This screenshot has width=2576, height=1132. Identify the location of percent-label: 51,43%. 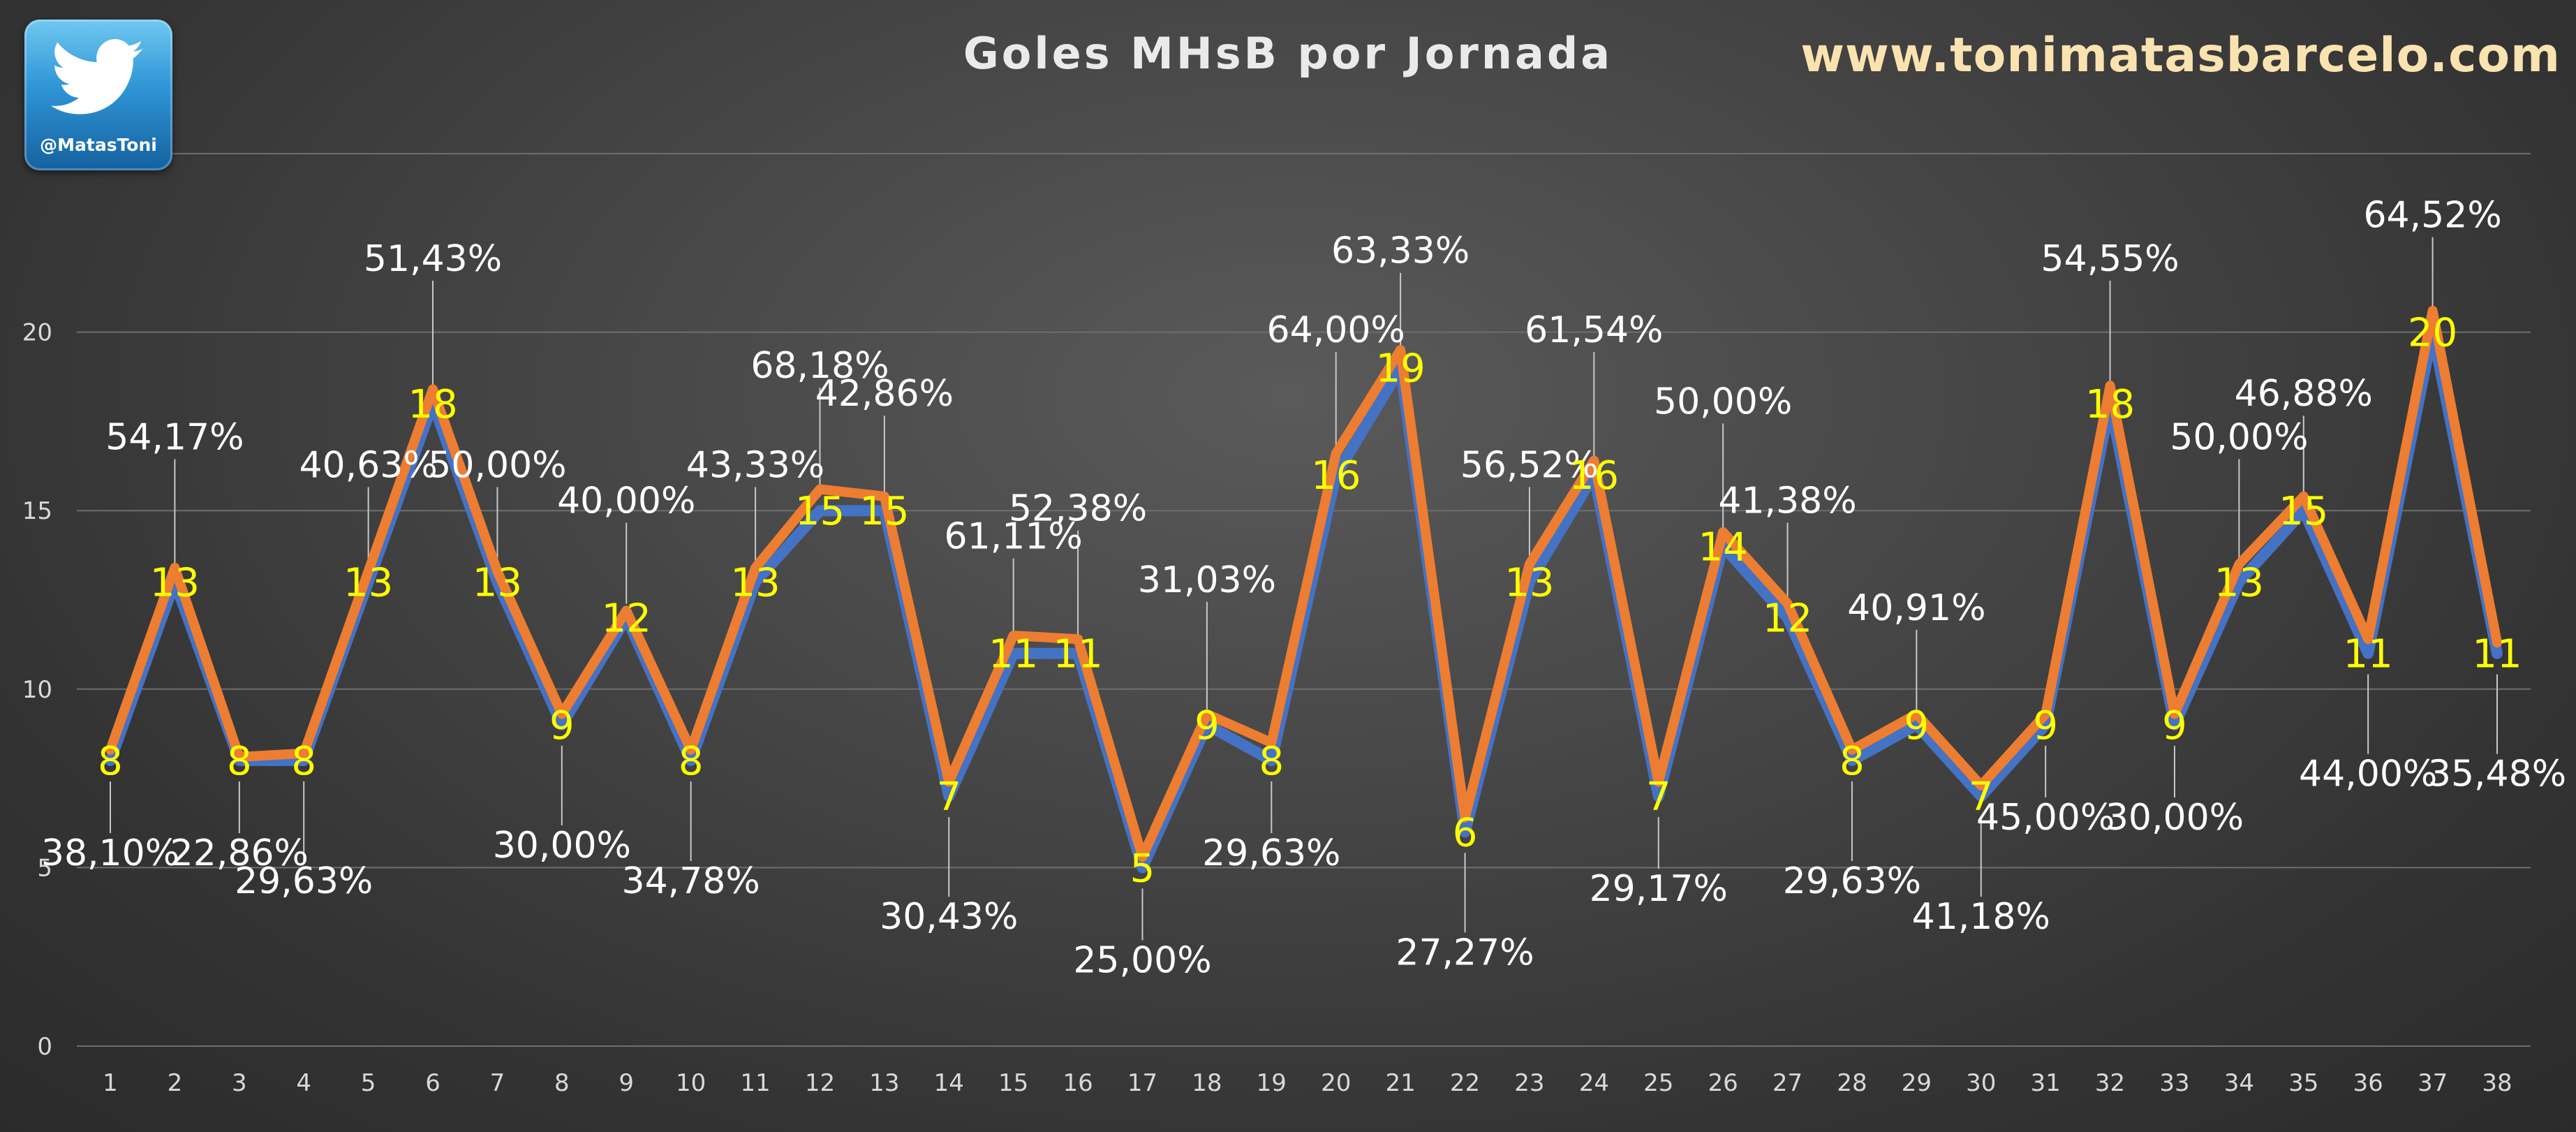
(433, 259).